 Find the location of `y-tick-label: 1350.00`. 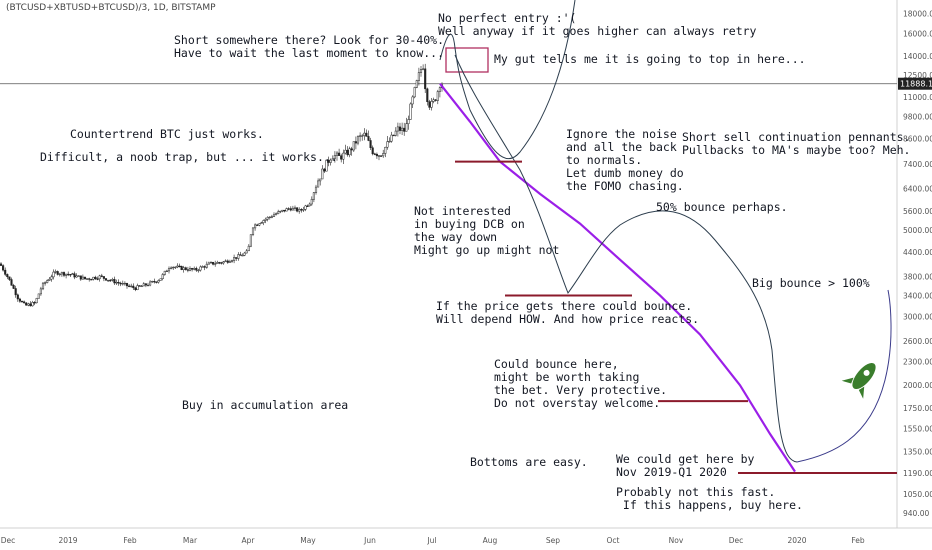

y-tick-label: 1350.00 is located at coordinates (917, 452).